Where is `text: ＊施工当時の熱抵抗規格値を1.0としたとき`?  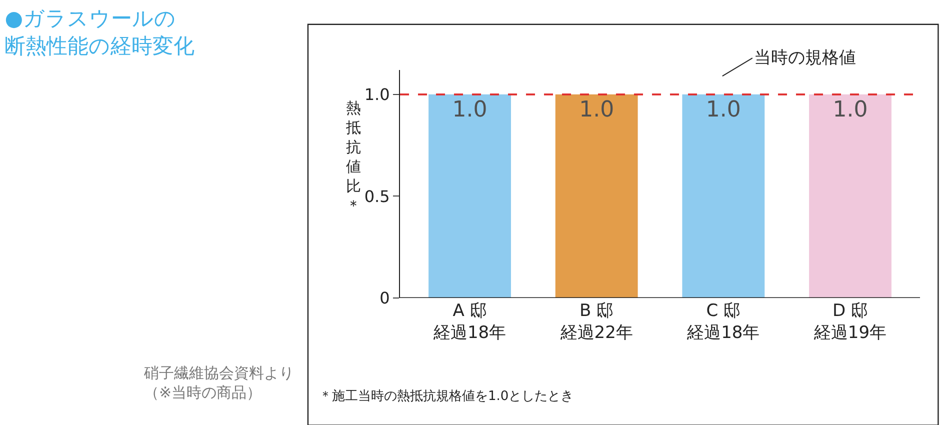 text: ＊施工当時の熱抵抗規格値を1.0としたとき is located at coordinates (446, 396).